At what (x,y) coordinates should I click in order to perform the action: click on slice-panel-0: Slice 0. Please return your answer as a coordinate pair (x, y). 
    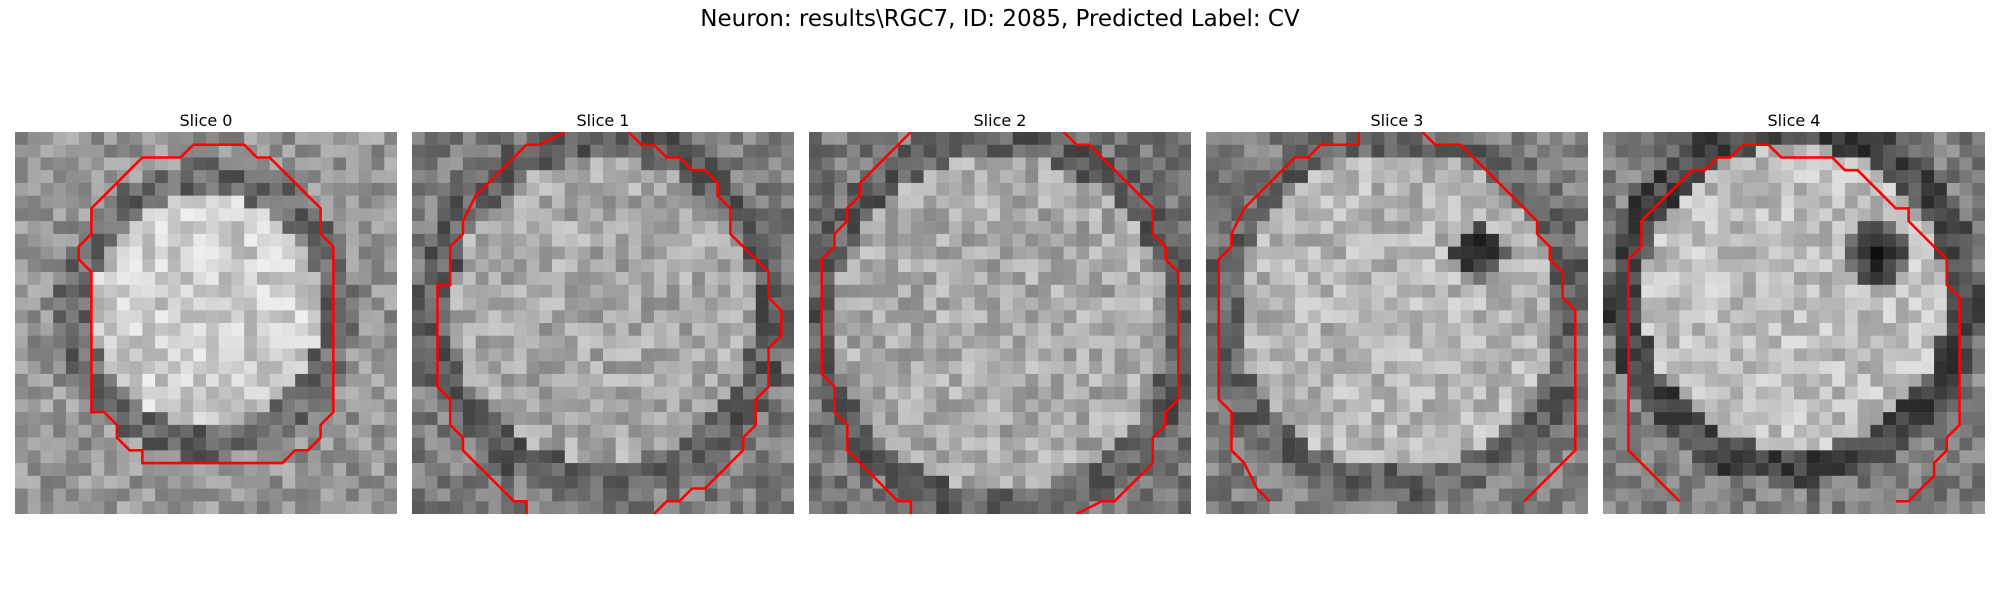
    Looking at the image, I should click on (206, 312).